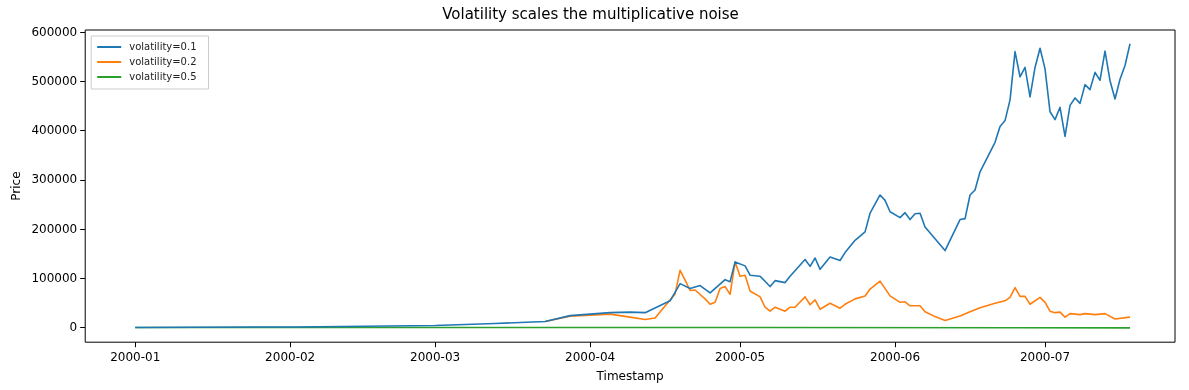 This screenshot has height=390, width=1189. What do you see at coordinates (163, 76) in the screenshot?
I see `legend-label: volatility=0.5` at bounding box center [163, 76].